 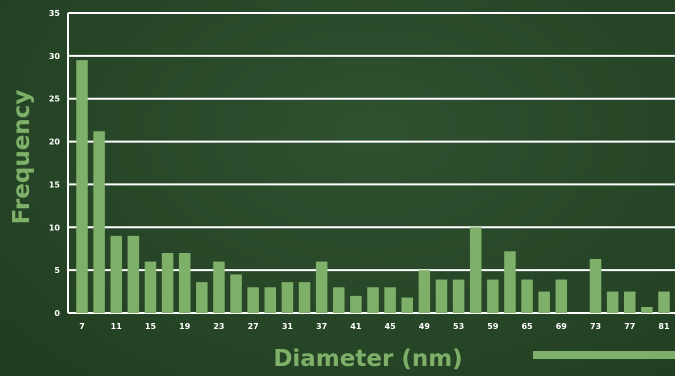 I want to click on x-tick-label: 7, so click(x=82, y=326).